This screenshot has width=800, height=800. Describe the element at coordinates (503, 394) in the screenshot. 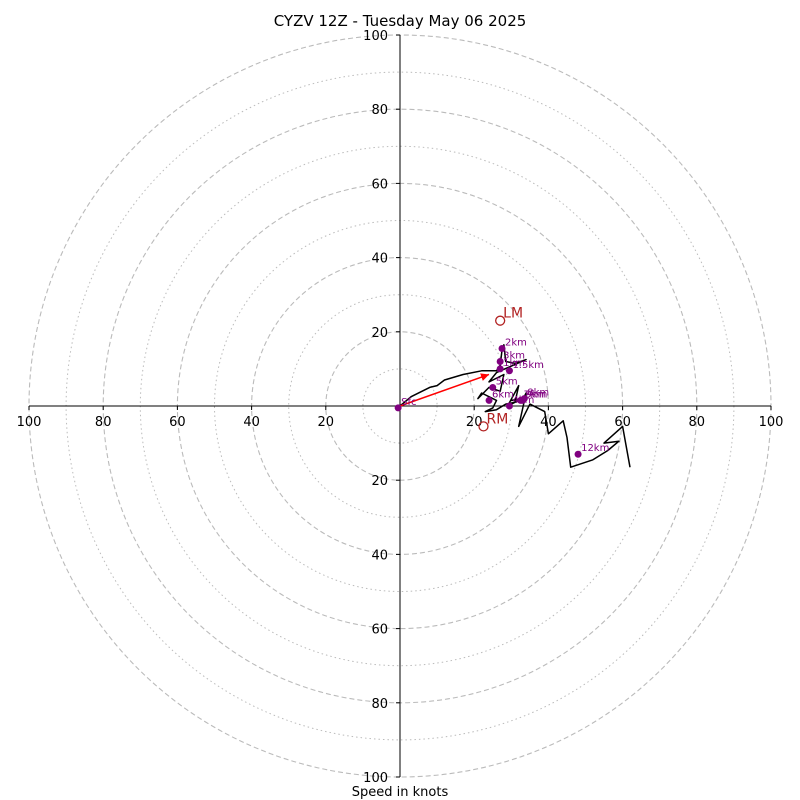

I see `height-marker-label: 6km` at that location.